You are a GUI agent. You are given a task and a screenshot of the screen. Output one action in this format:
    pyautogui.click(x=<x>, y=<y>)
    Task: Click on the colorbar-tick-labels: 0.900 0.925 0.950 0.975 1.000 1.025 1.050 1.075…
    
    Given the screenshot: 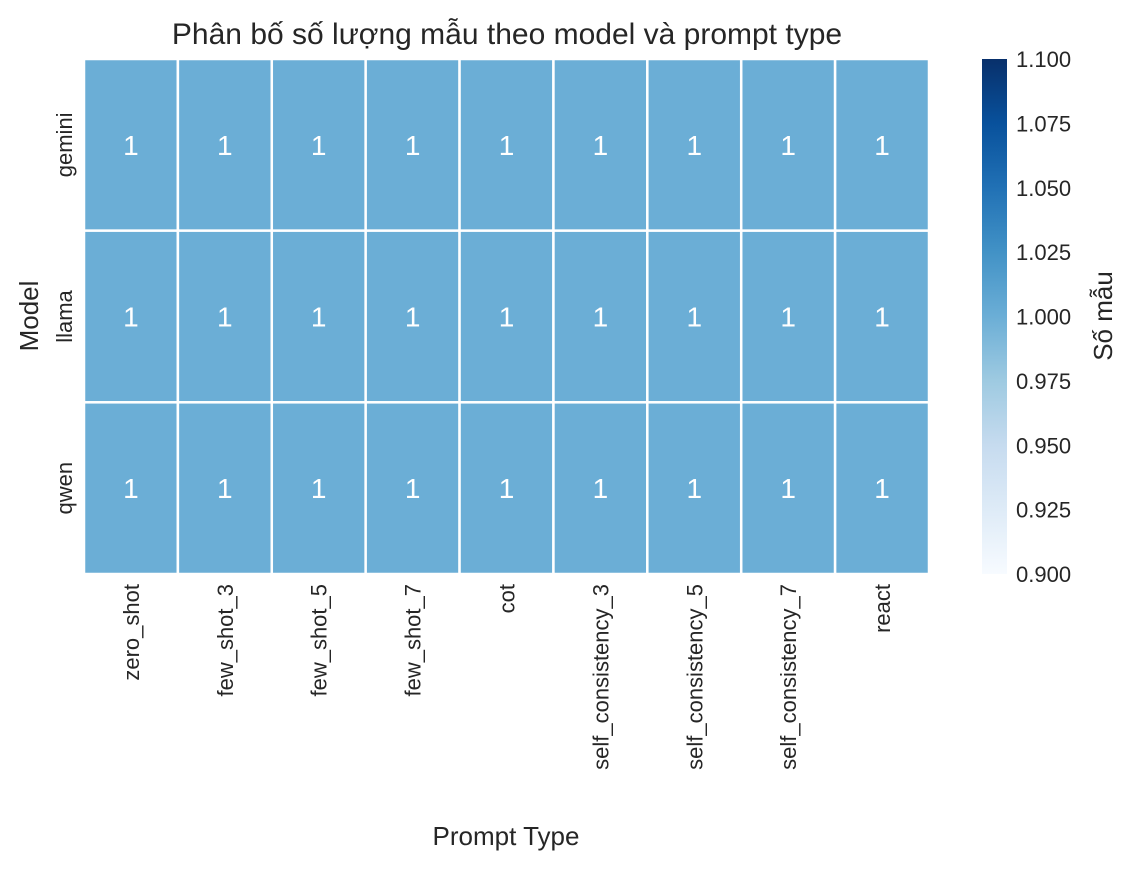 What is the action you would take?
    pyautogui.click(x=1043, y=317)
    